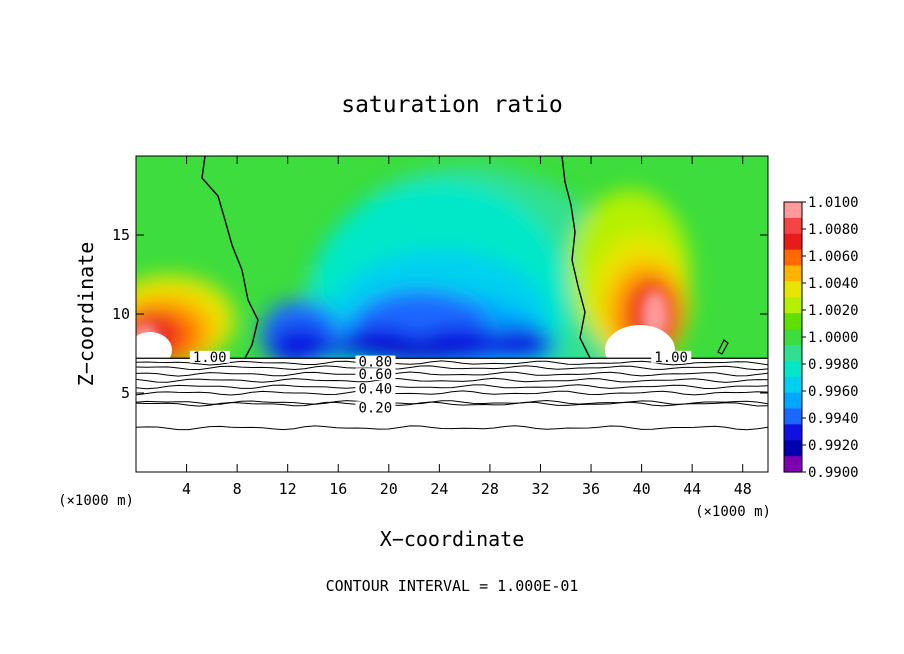 The image size is (904, 654). Describe the element at coordinates (833, 230) in the screenshot. I see `colorbar-tick-label: 1.0080` at that location.